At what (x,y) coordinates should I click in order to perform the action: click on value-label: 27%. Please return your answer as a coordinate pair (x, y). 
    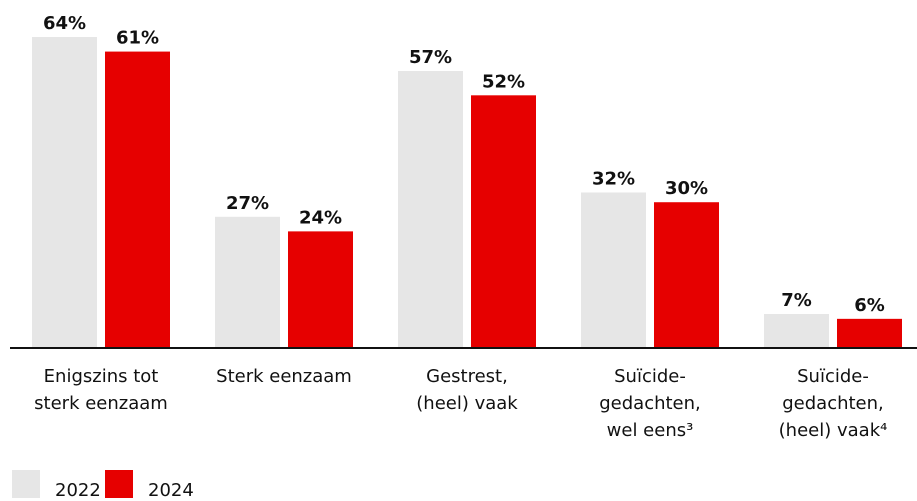
    Looking at the image, I should click on (247, 203).